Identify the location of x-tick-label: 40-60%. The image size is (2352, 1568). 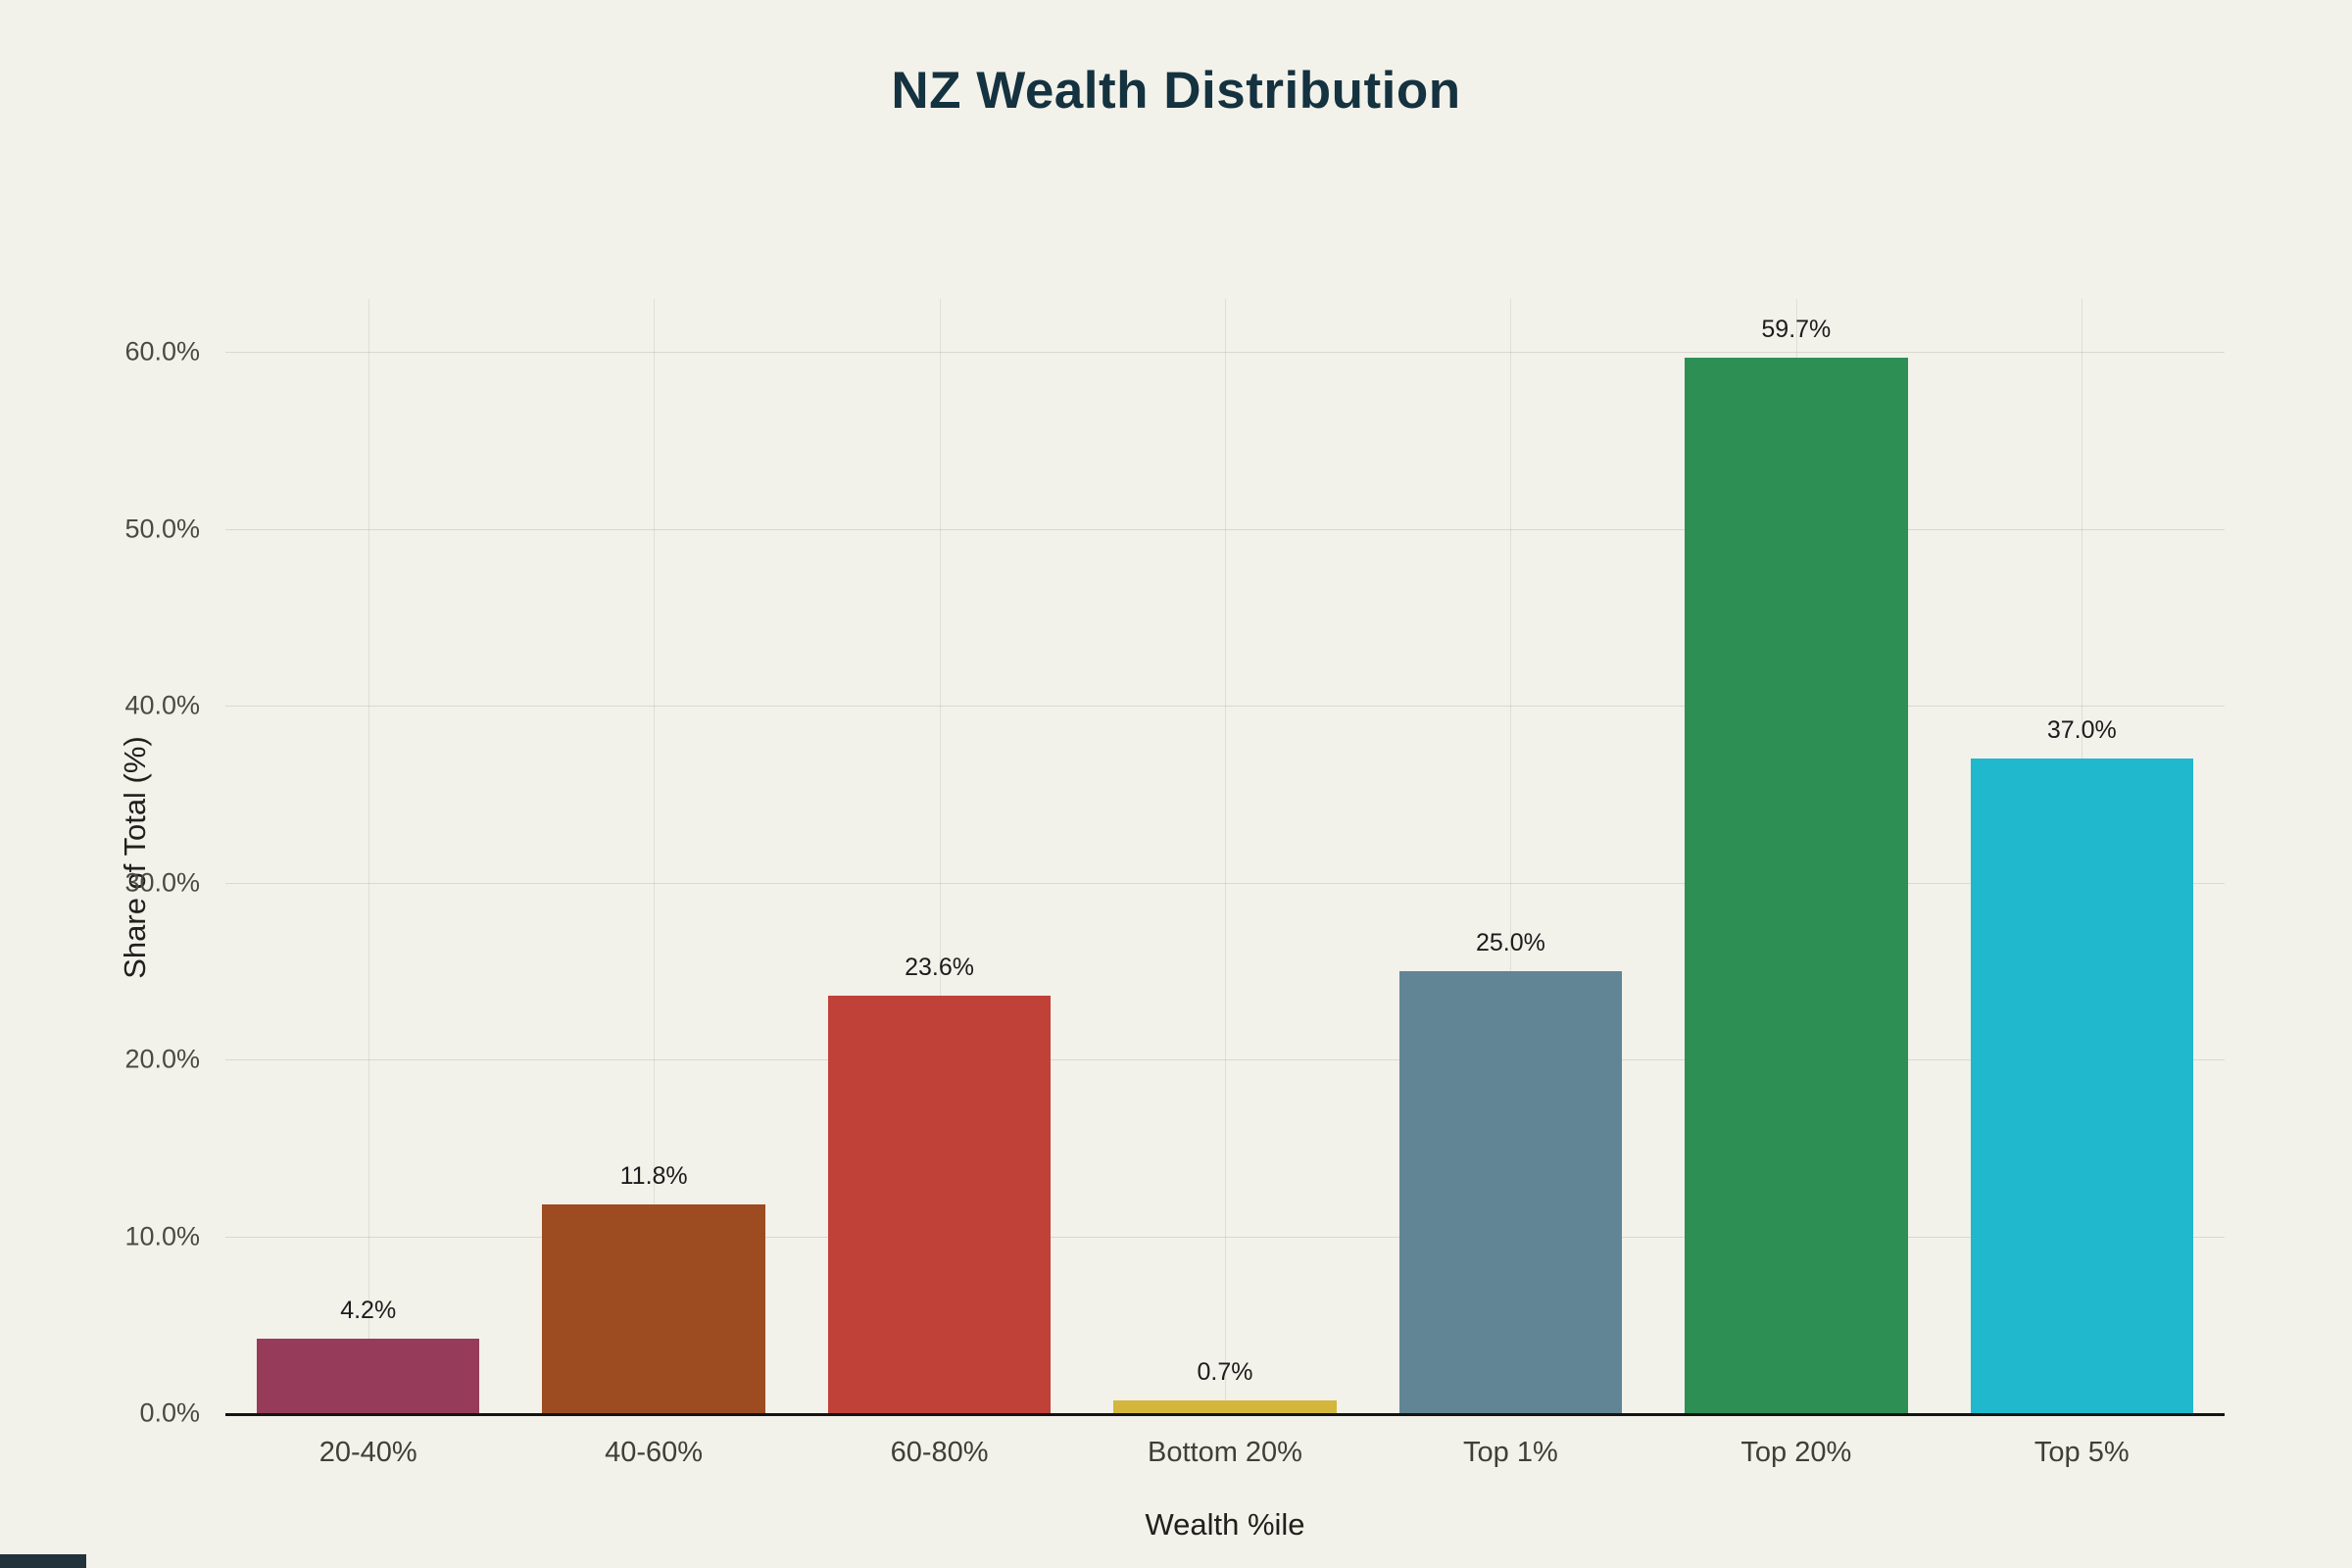
(654, 1452).